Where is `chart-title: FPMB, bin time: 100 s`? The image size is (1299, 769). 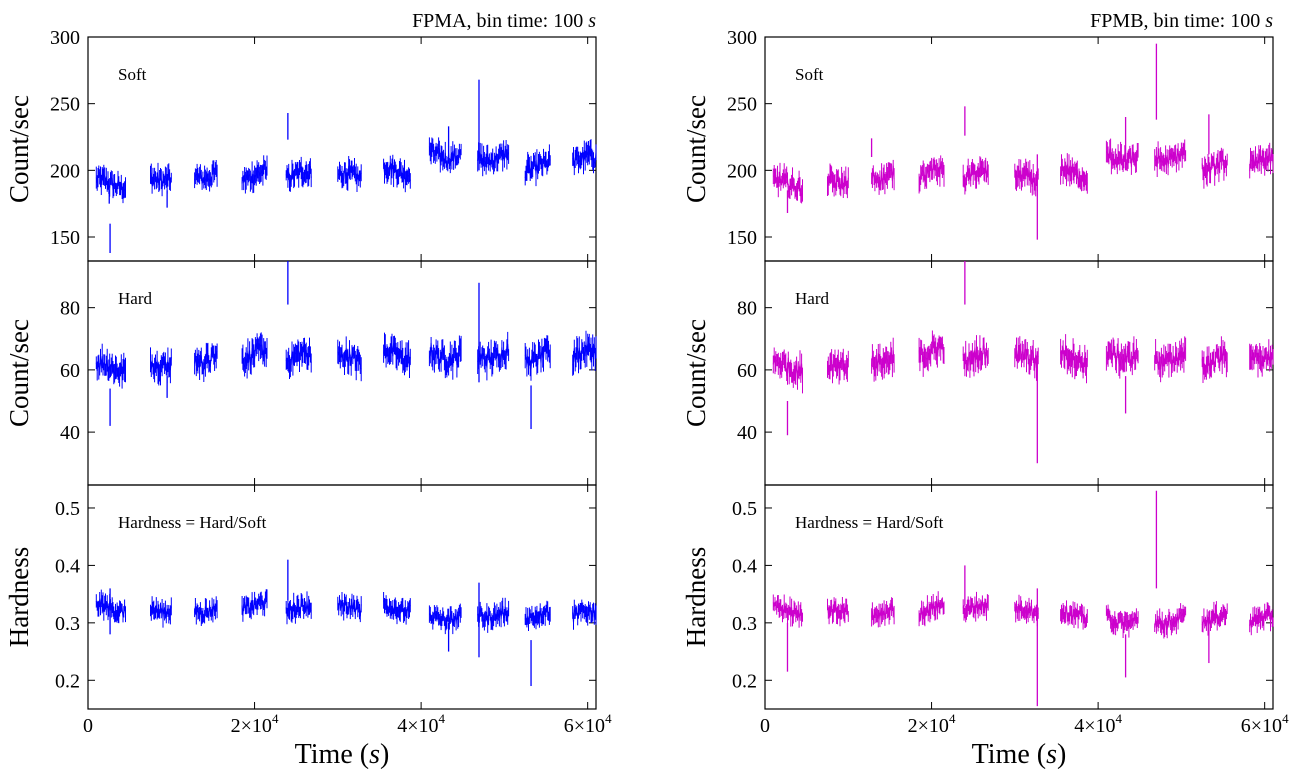 chart-title: FPMB, bin time: 100 s is located at coordinates (1181, 21).